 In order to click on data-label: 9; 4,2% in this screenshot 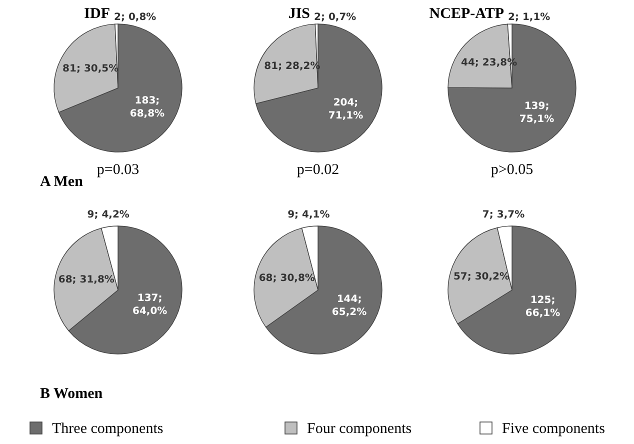, I will do `click(108, 215)`.